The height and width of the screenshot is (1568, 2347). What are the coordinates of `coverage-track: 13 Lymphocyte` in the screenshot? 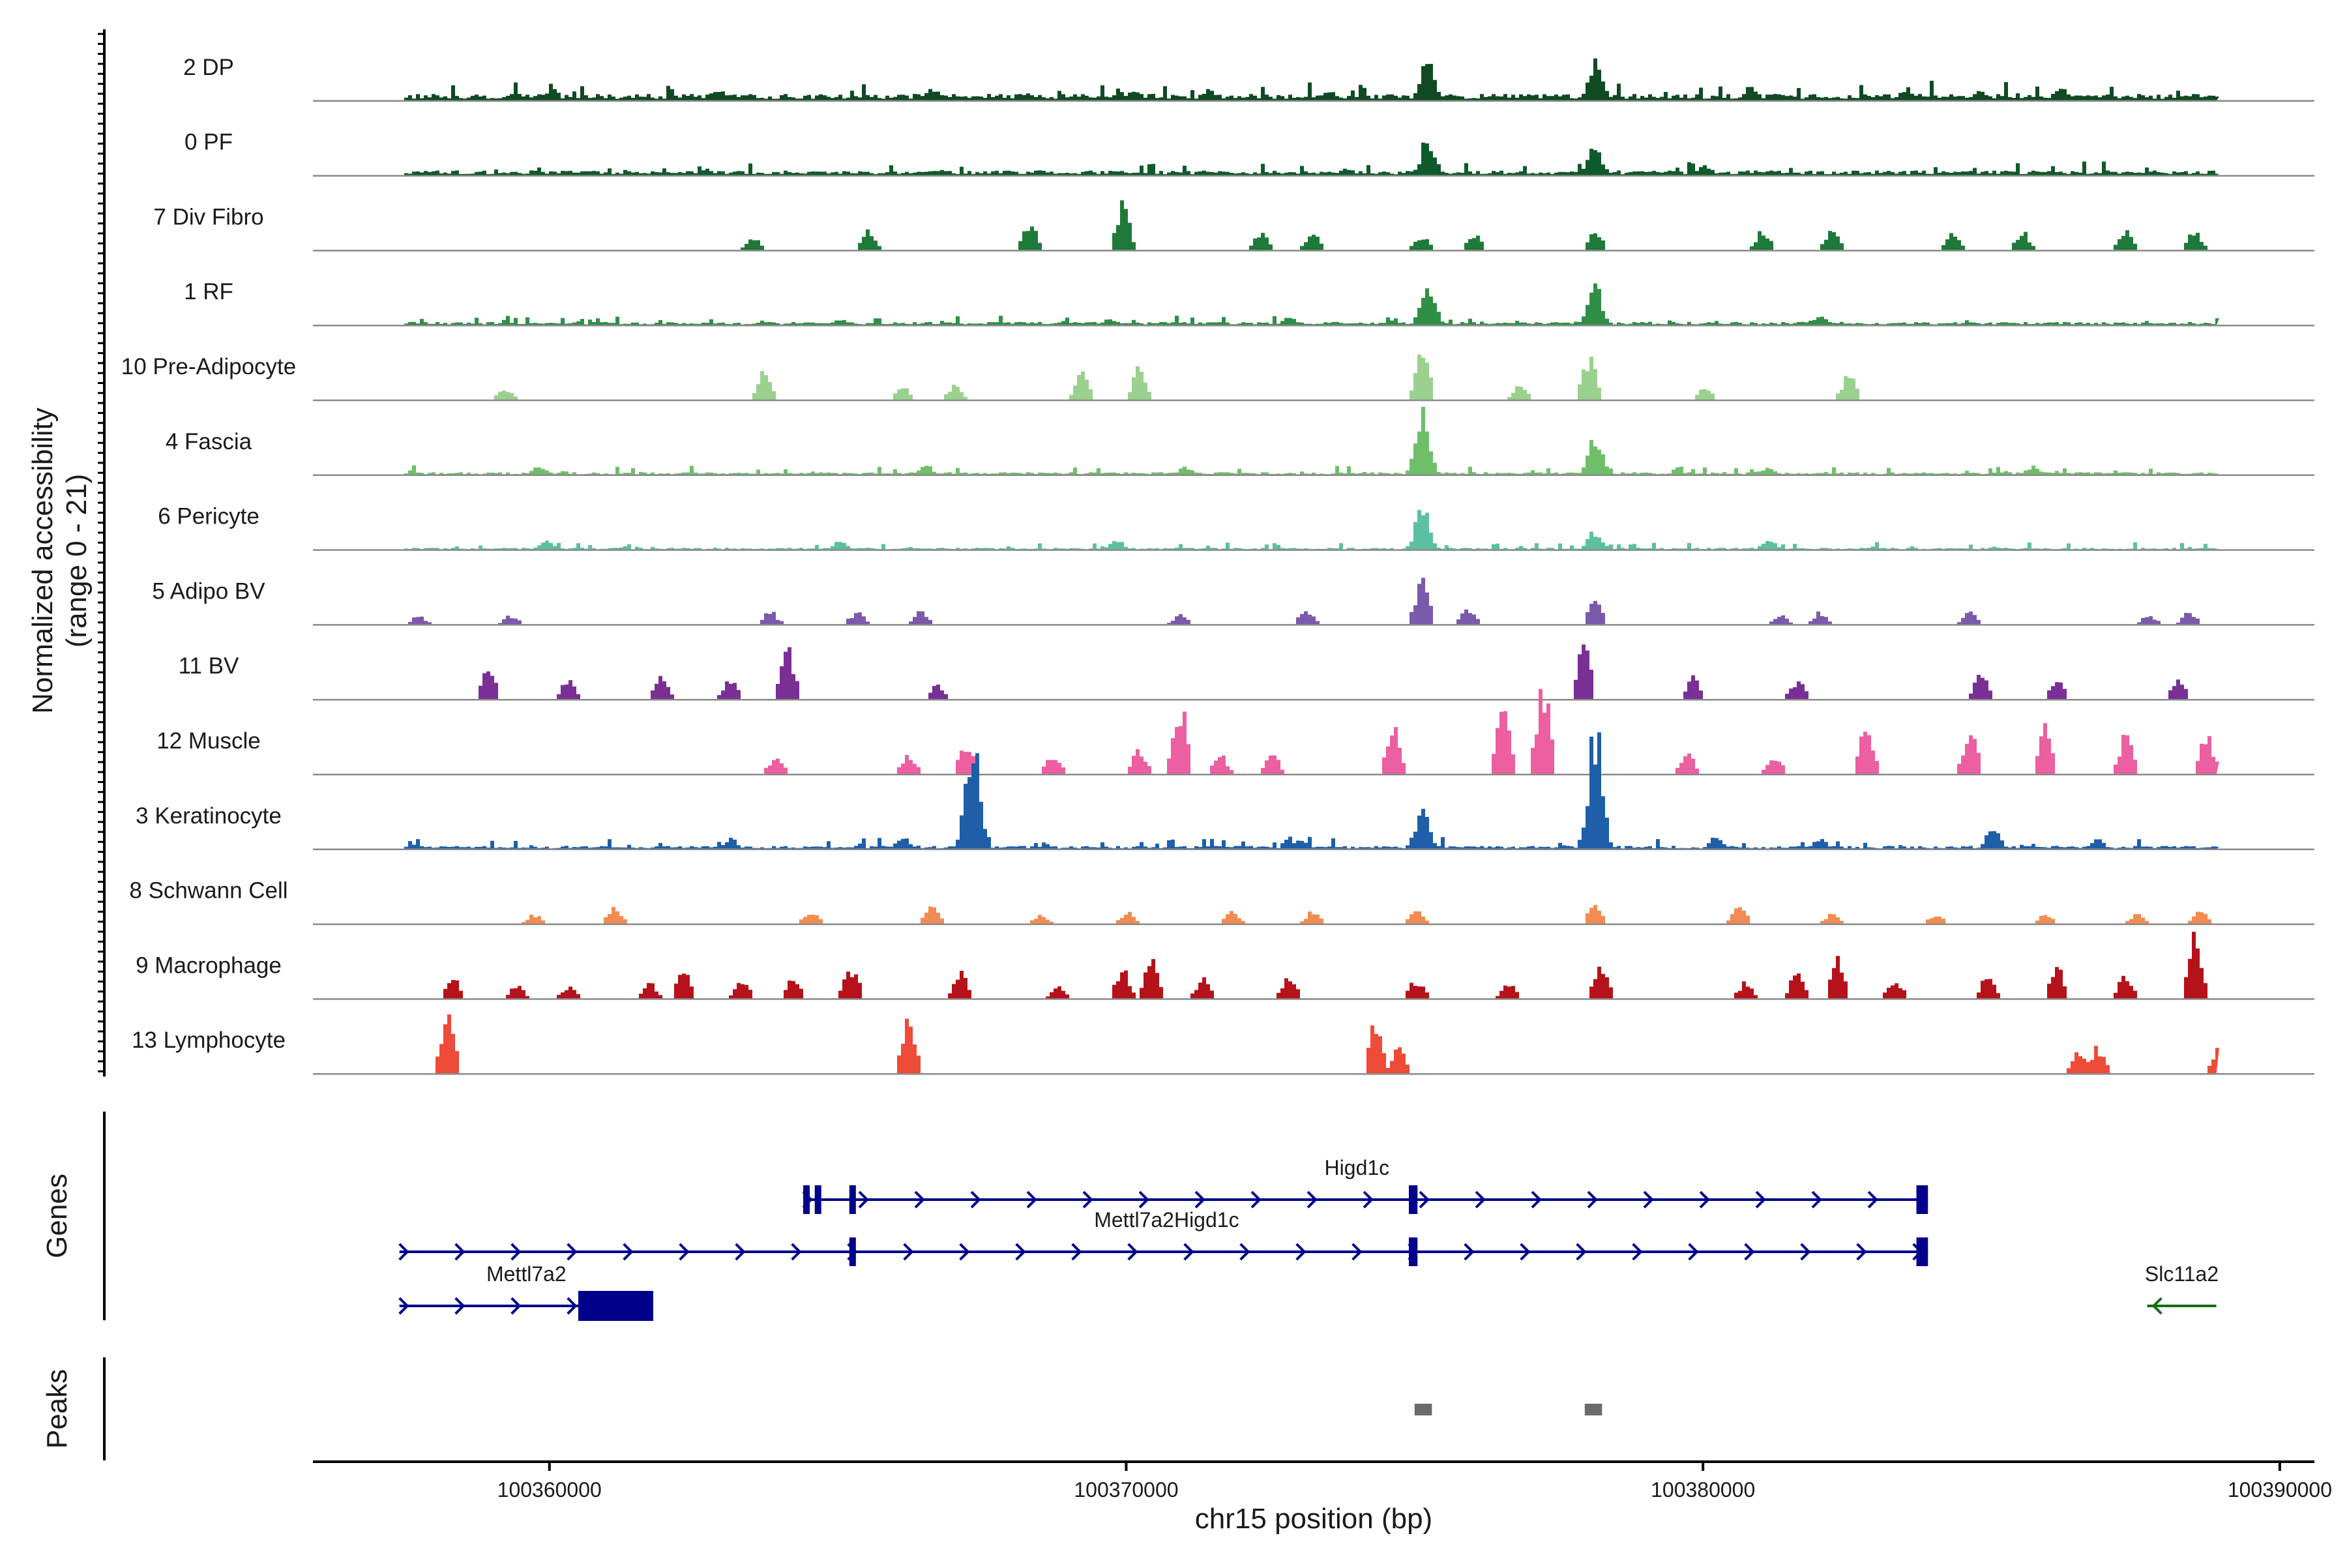 It's located at (1223, 1044).